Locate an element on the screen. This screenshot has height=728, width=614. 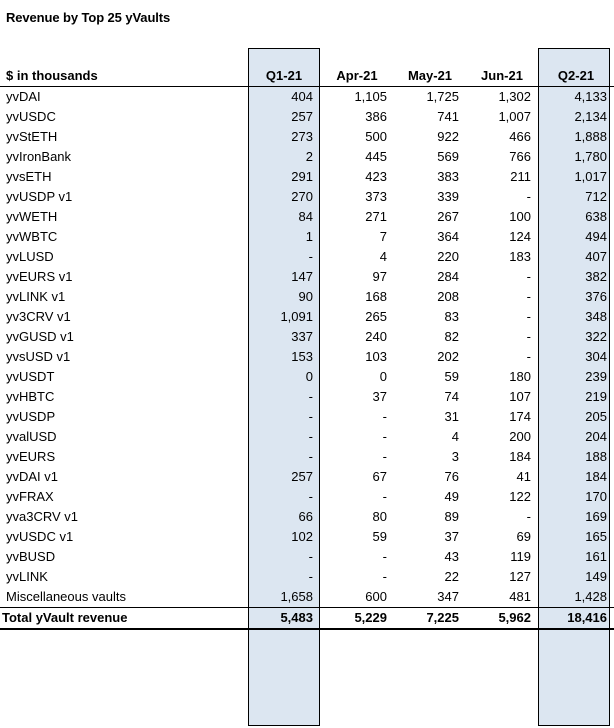
apr-21-value: 103 is located at coordinates (376, 356).